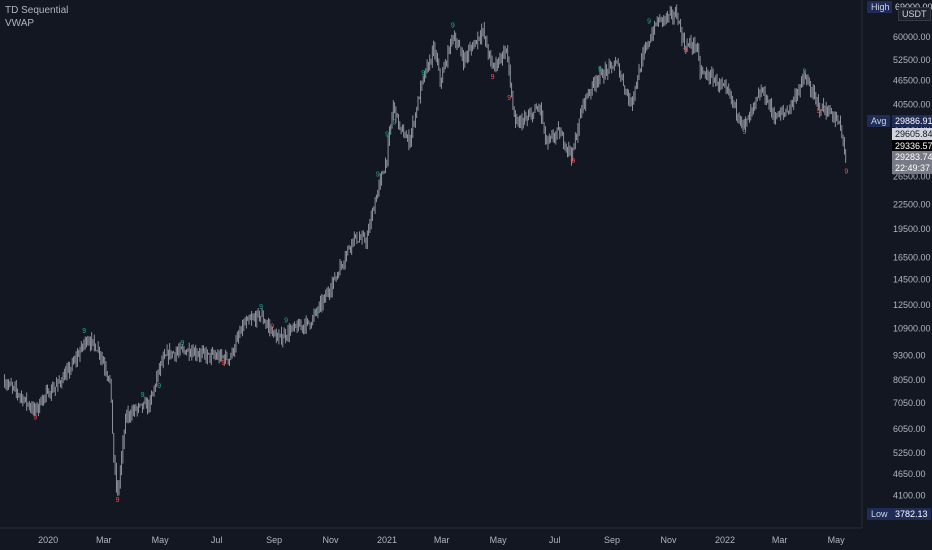 This screenshot has width=932, height=550. What do you see at coordinates (387, 540) in the screenshot?
I see `x-tick-label: 2021` at bounding box center [387, 540].